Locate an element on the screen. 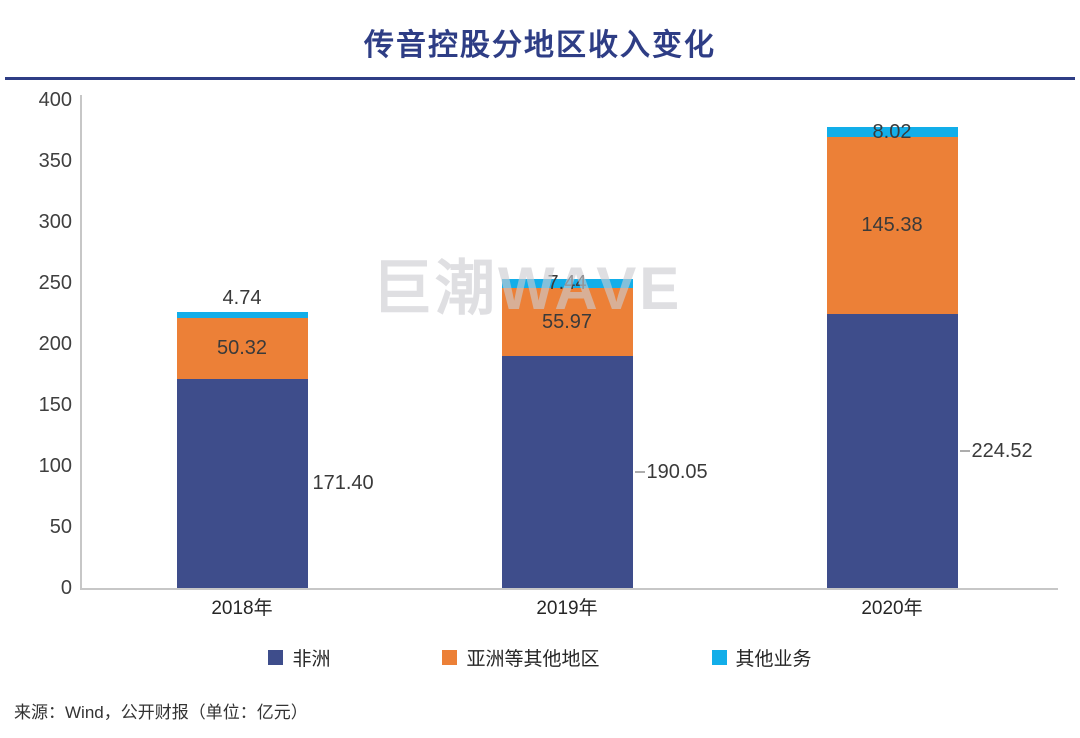 The height and width of the screenshot is (738, 1080). legend-item-other: 其他业务 is located at coordinates (761, 657).